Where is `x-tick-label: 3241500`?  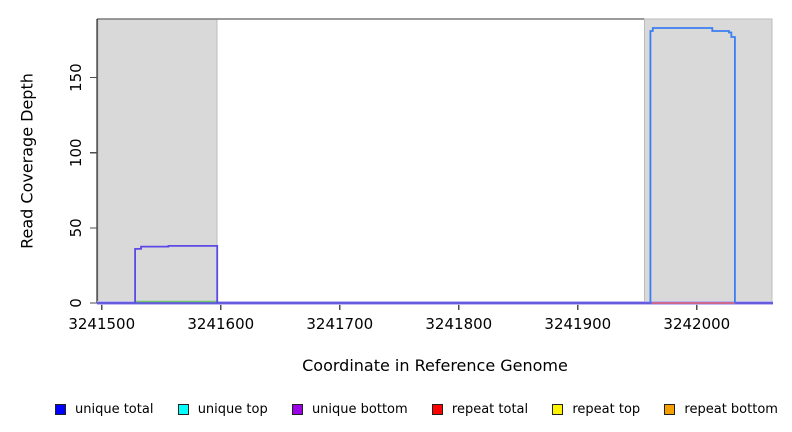 x-tick-label: 3241500 is located at coordinates (101, 324).